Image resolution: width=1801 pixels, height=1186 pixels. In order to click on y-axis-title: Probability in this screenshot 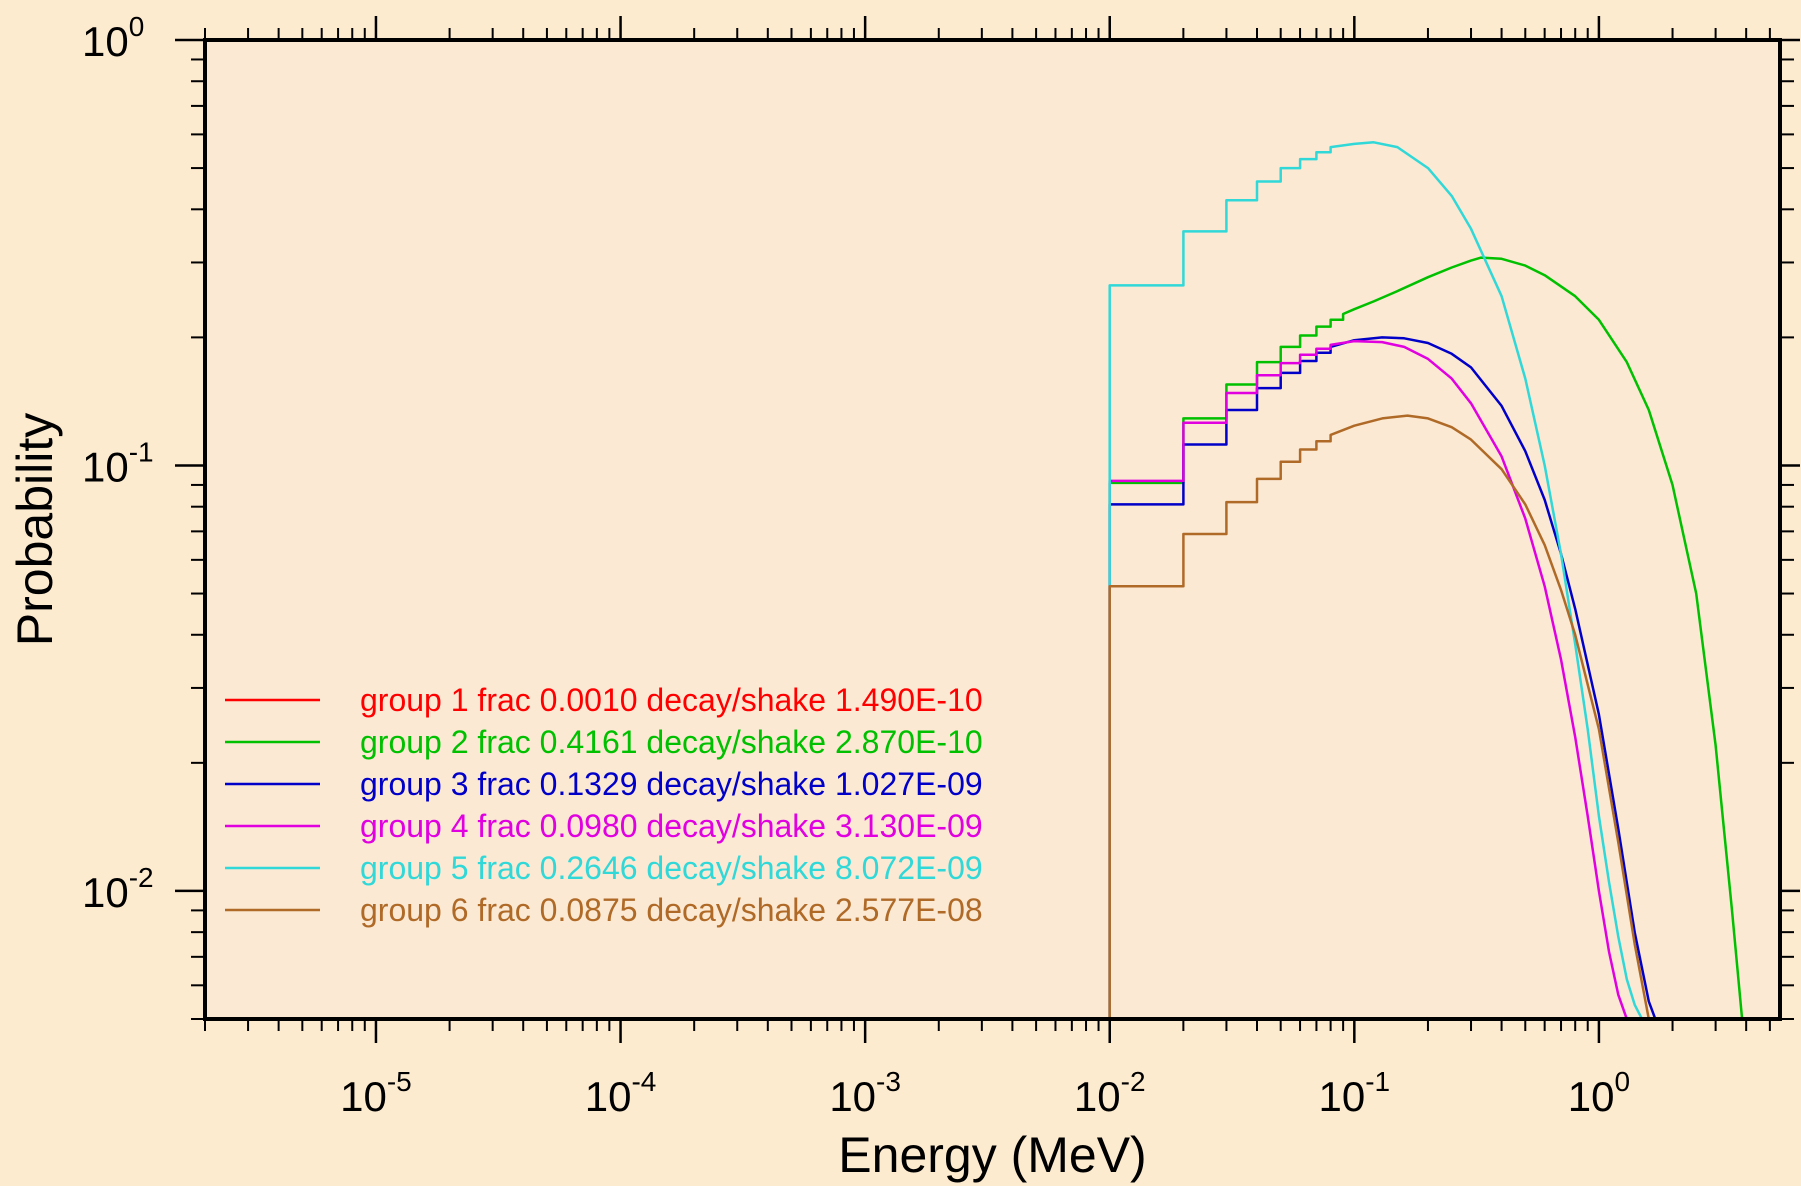, I will do `click(35, 529)`.